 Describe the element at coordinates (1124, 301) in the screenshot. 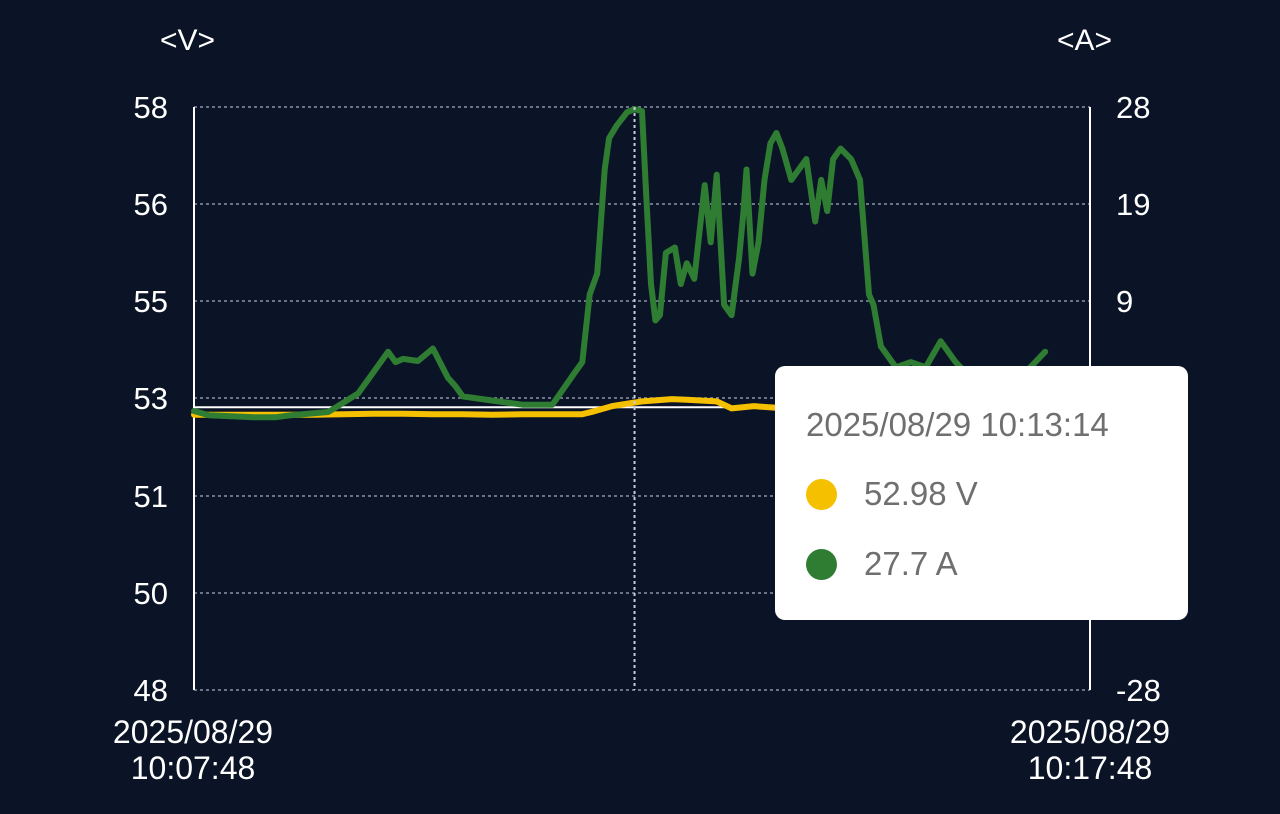

I see `right-tick-label: 9` at that location.